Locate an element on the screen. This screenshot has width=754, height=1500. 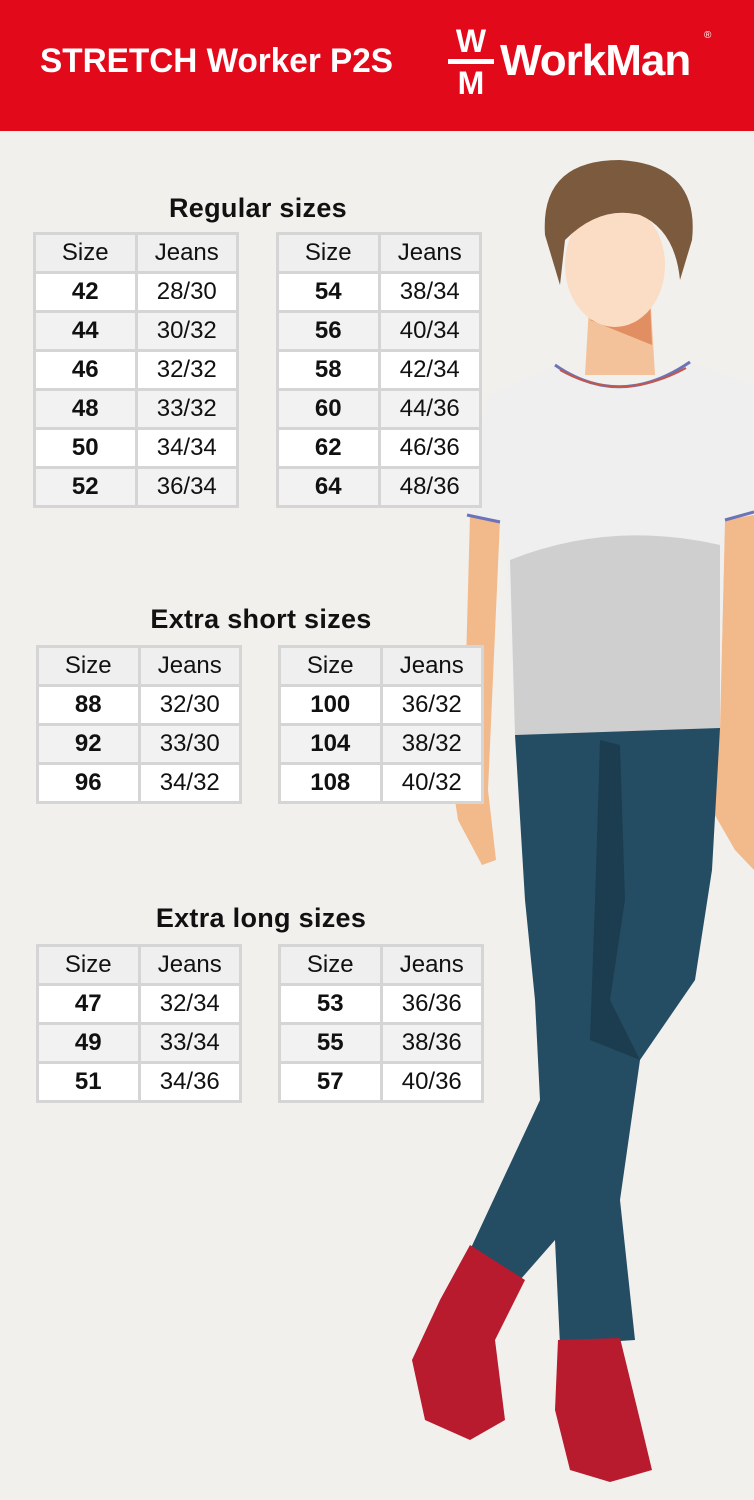
jeans-cell: 32/32 is located at coordinates (186, 370).